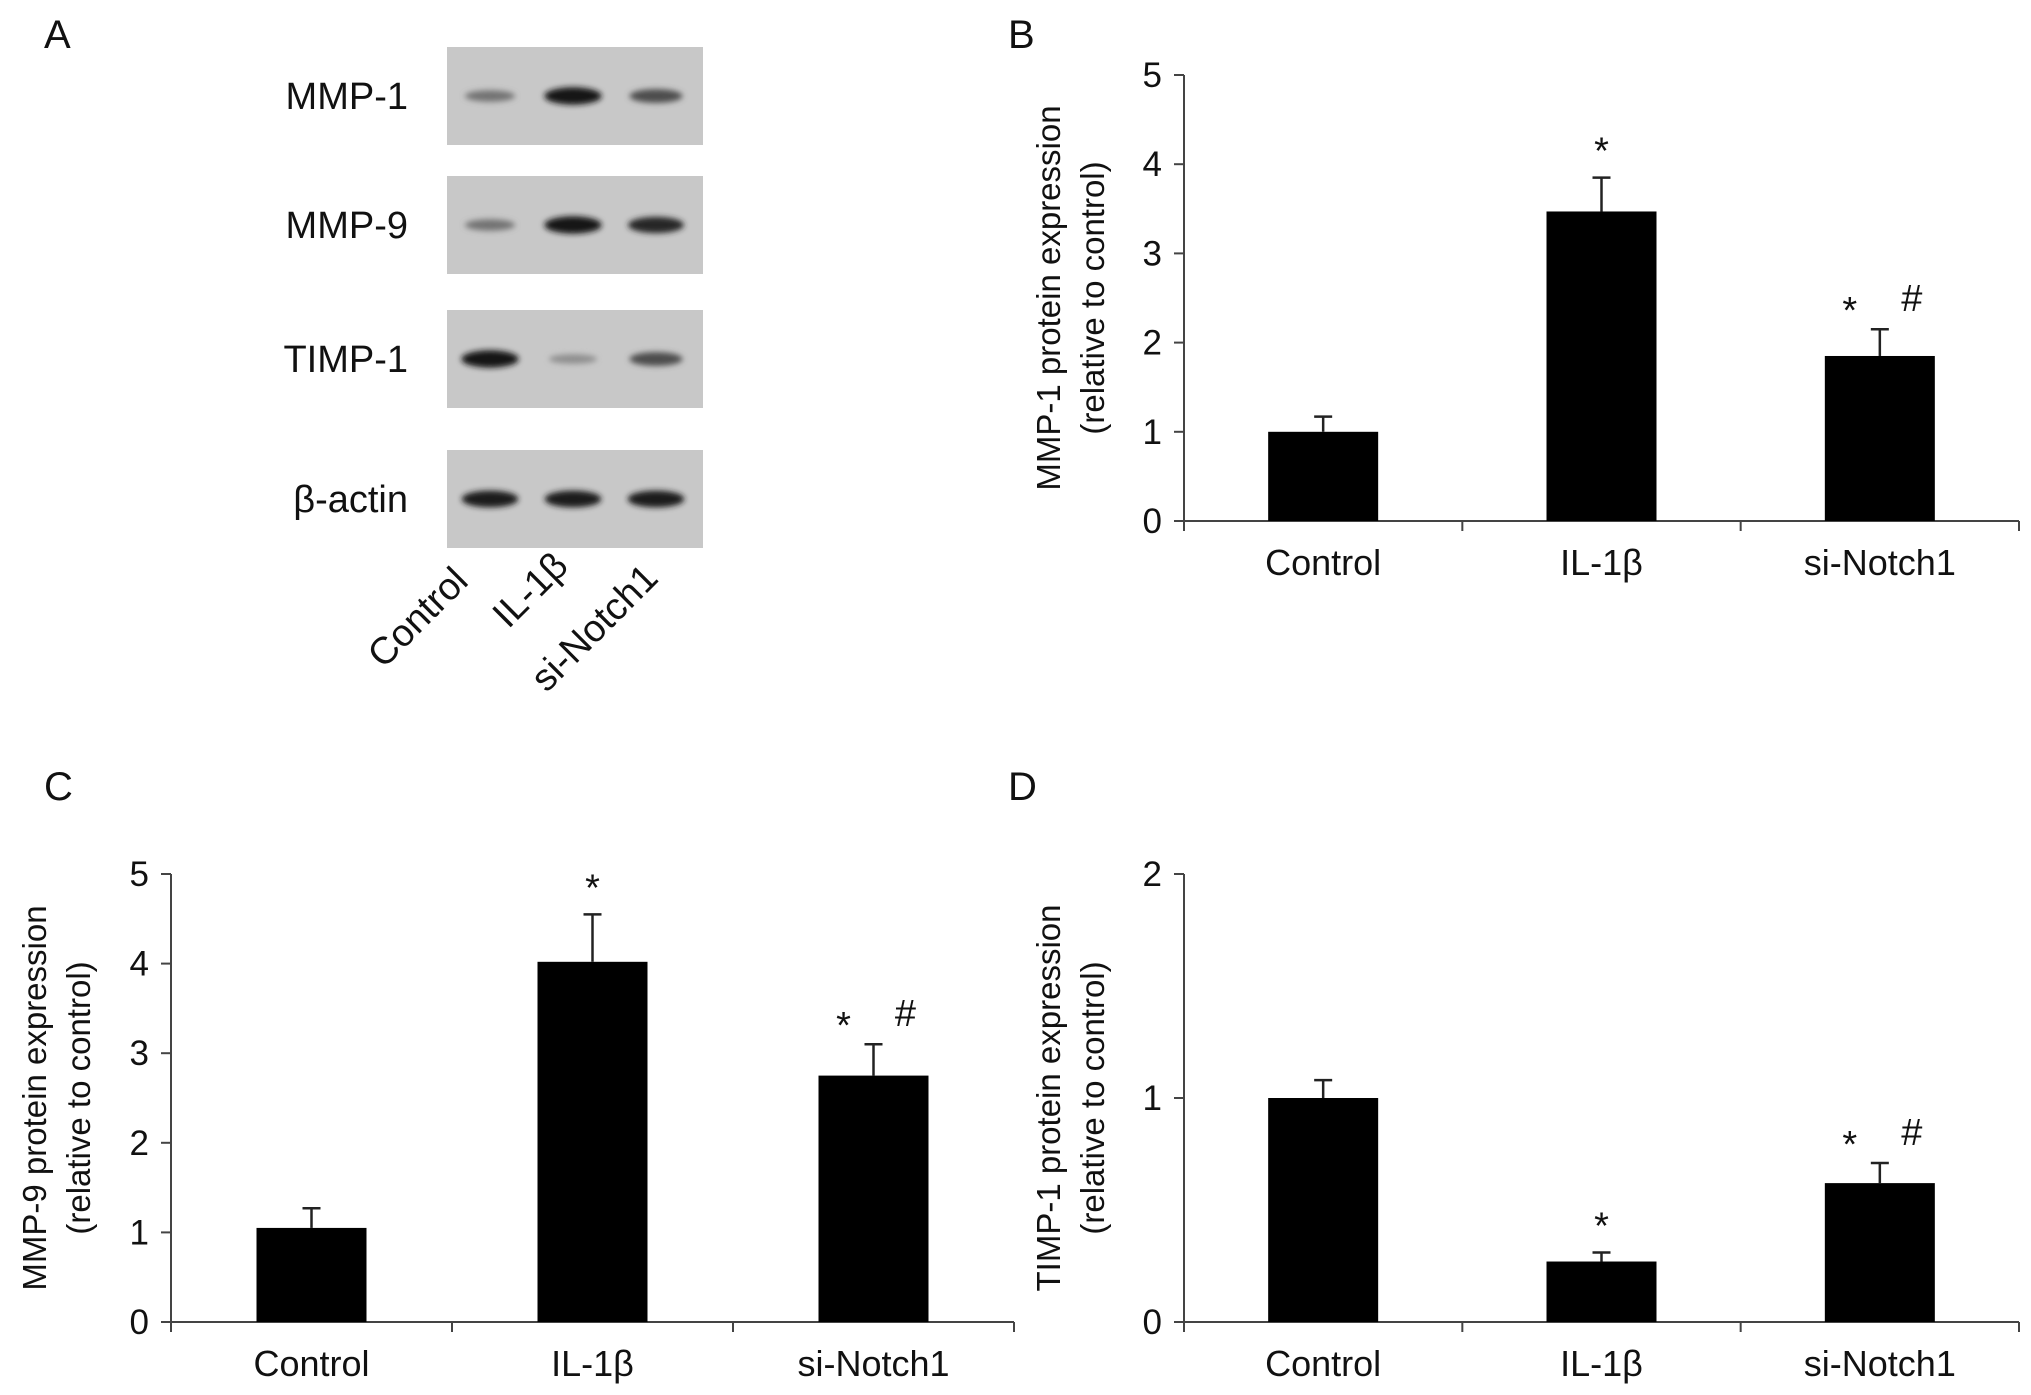 This screenshot has width=2031, height=1395. I want to click on blot-lane-label: Control, so click(418, 618).